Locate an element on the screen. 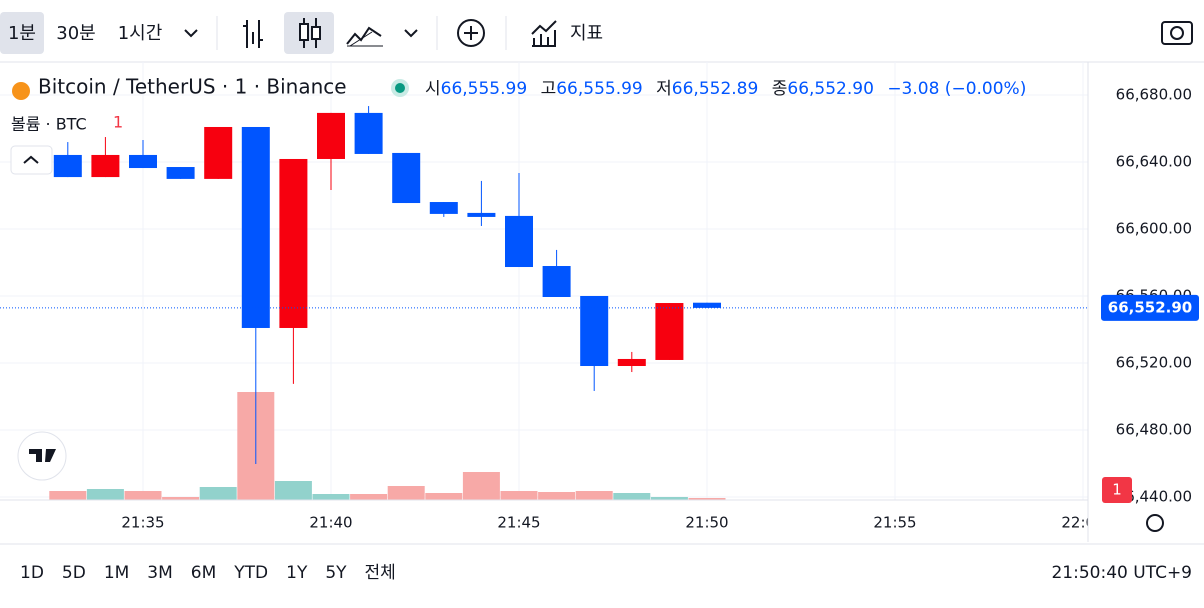 This screenshot has height=608, width=1204. range-button: 5D is located at coordinates (74, 573).